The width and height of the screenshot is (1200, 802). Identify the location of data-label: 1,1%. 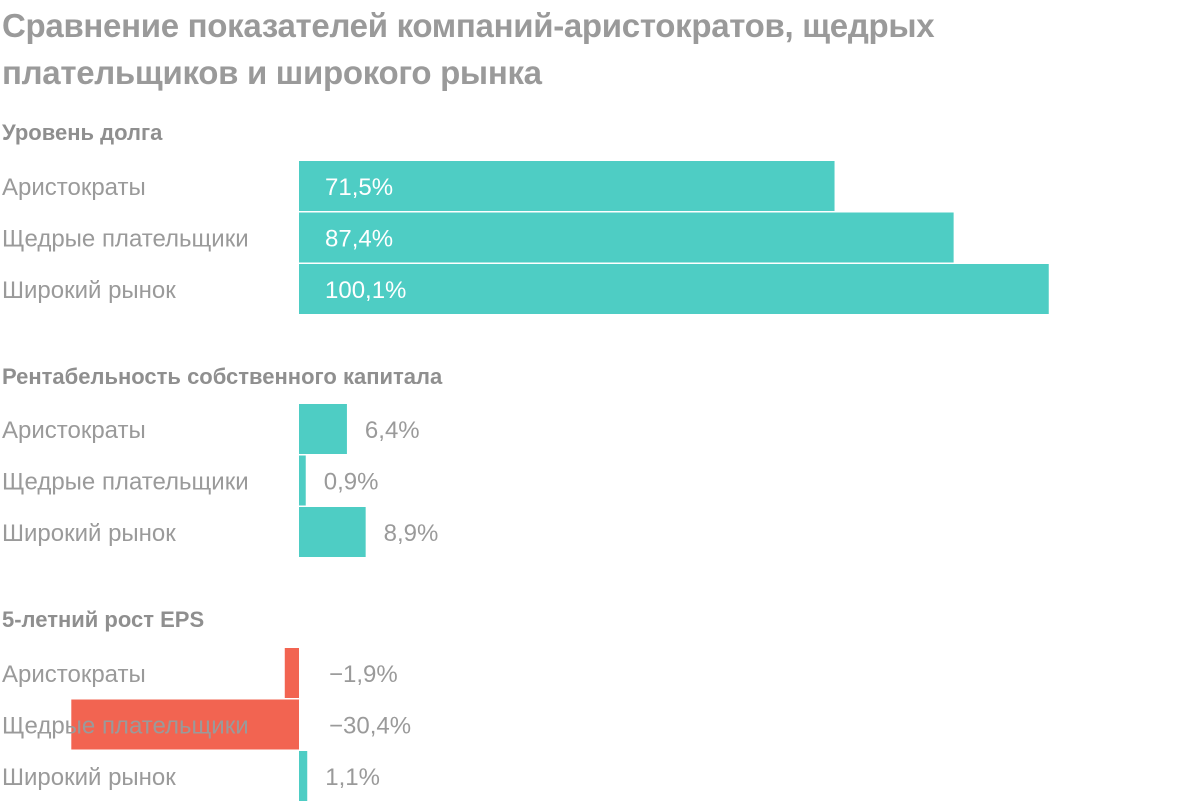
(352, 777).